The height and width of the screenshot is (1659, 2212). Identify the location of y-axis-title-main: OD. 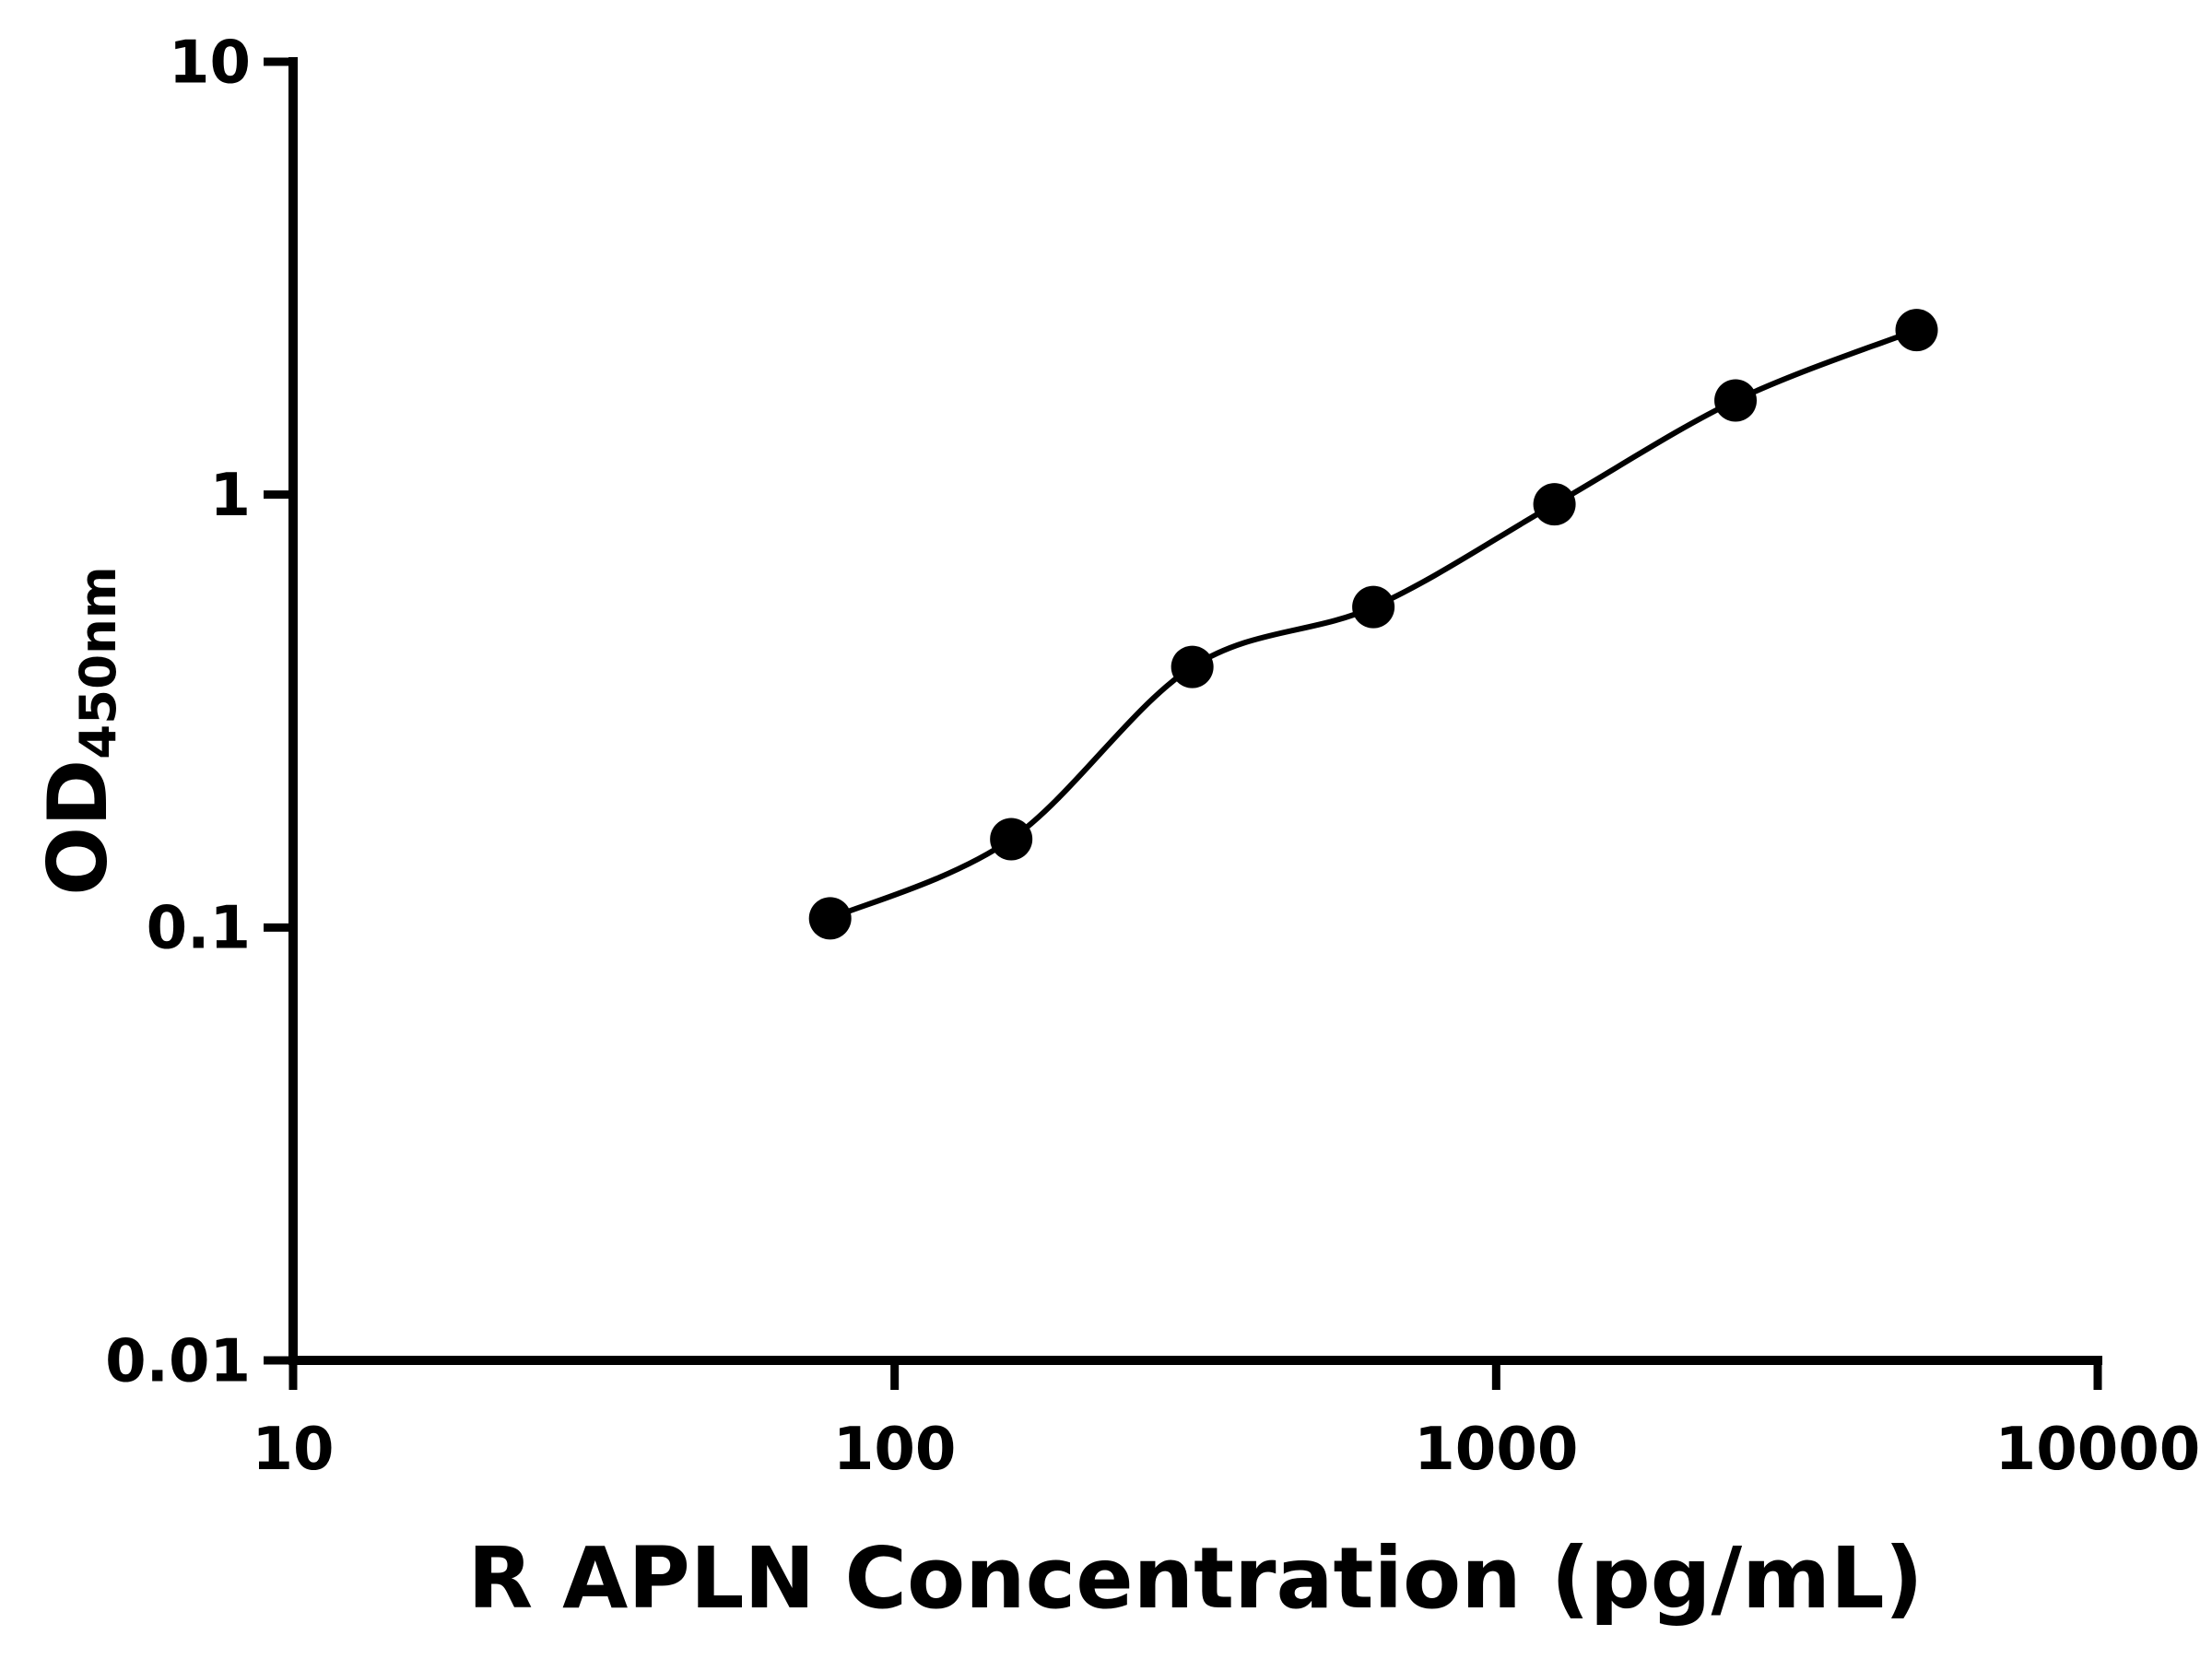
(77, 827).